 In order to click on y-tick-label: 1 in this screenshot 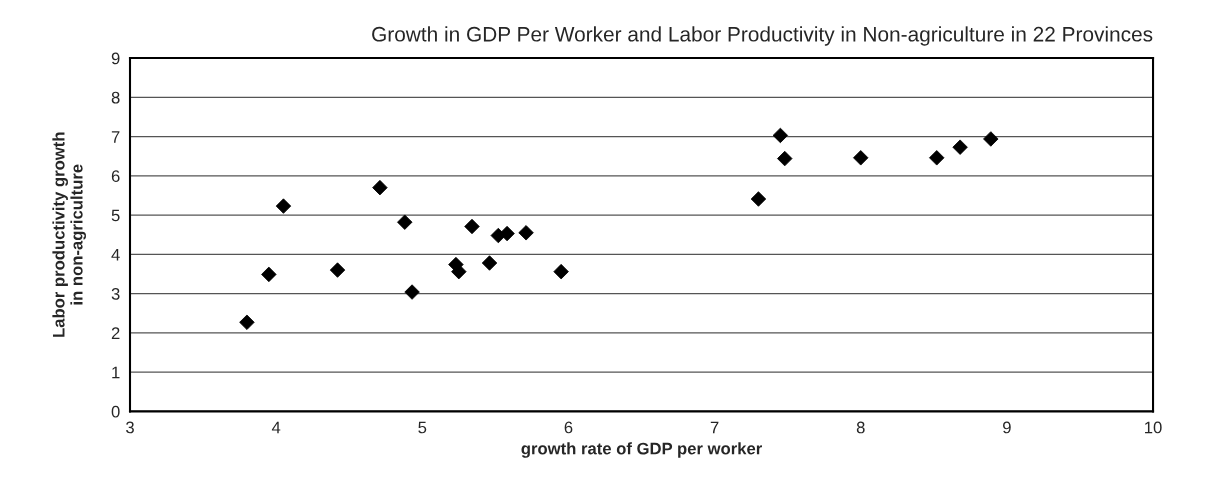, I will do `click(116, 372)`.